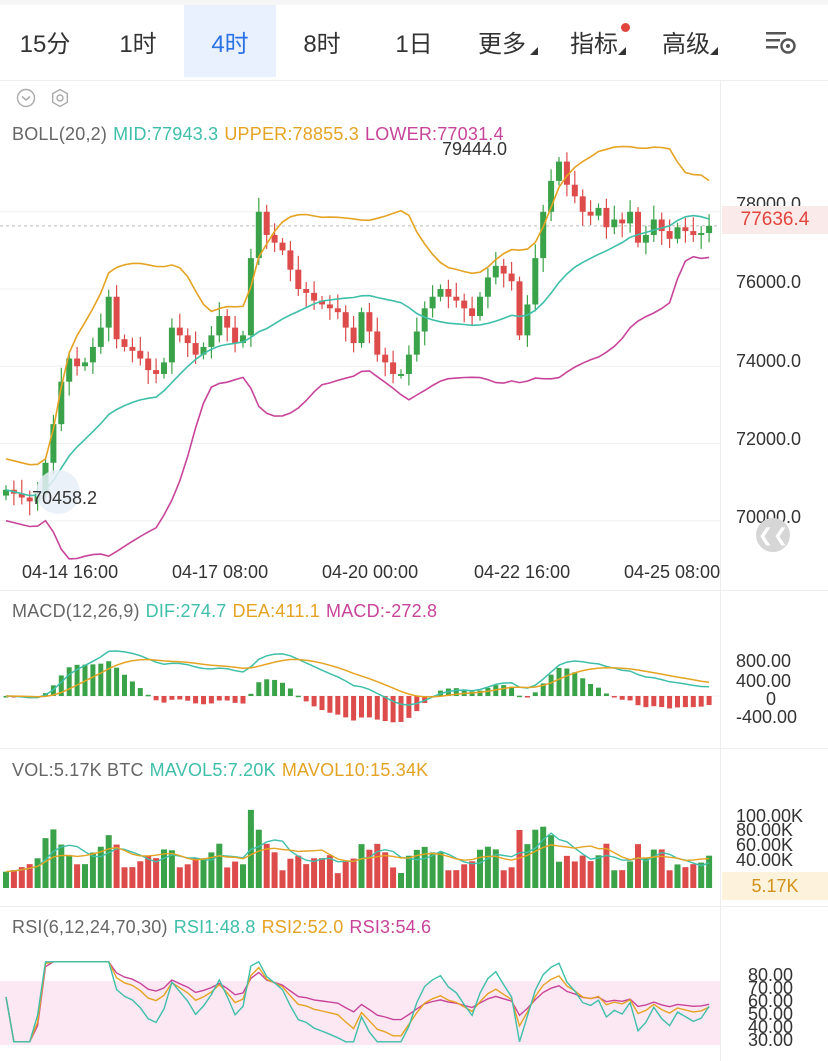 This screenshot has height=1061, width=828. Describe the element at coordinates (78, 770) in the screenshot. I see `vol-name: VOL:5.17K BTC` at that location.